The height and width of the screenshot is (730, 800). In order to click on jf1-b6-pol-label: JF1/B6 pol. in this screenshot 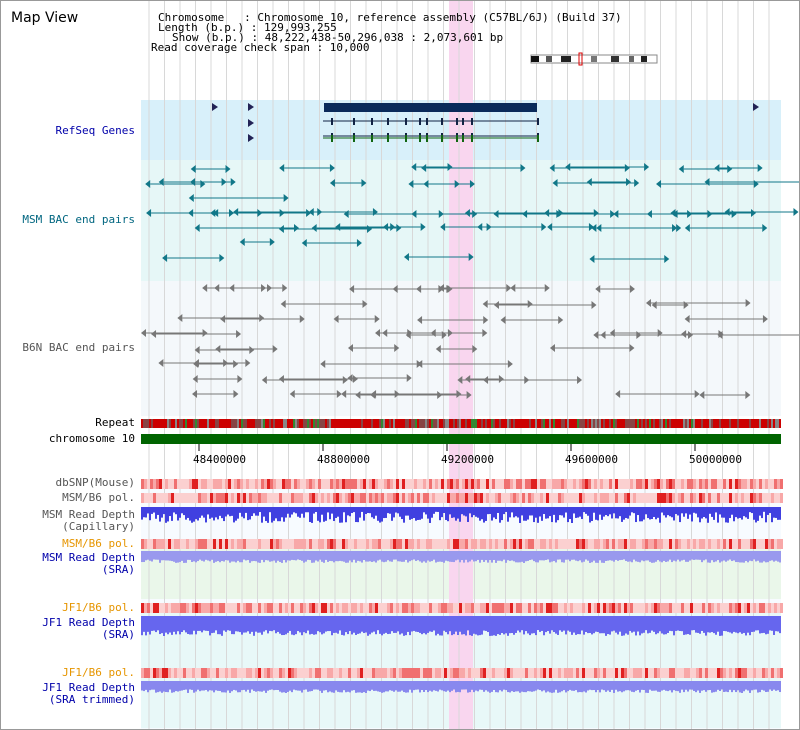, I will do `click(98, 607)`.